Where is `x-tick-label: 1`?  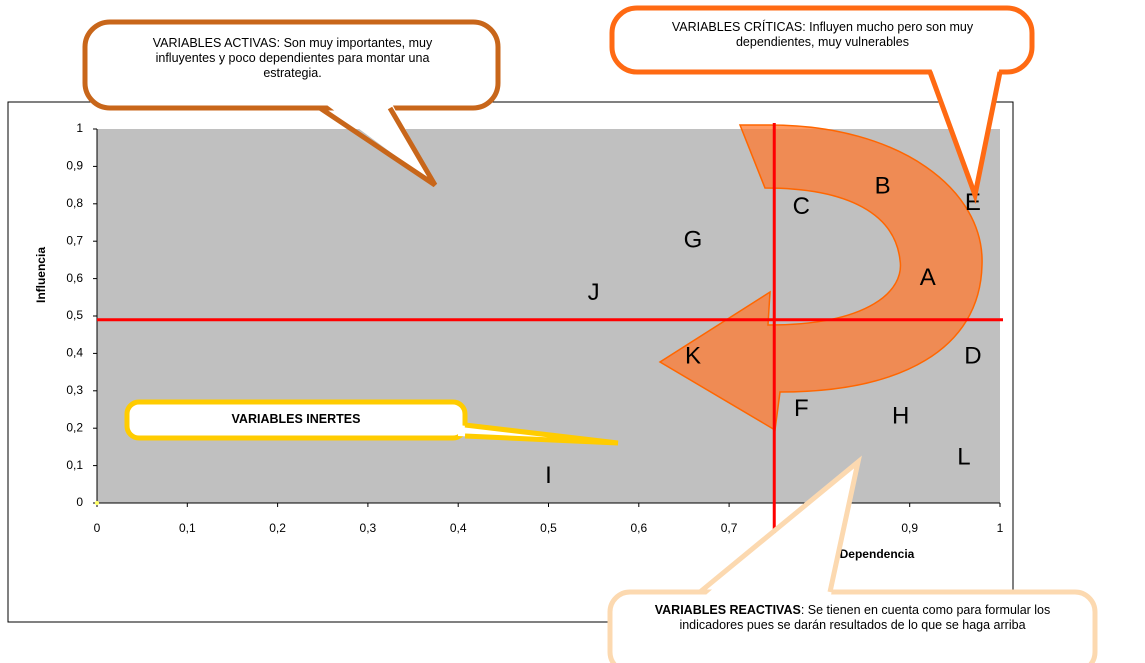 x-tick-label: 1 is located at coordinates (1000, 528).